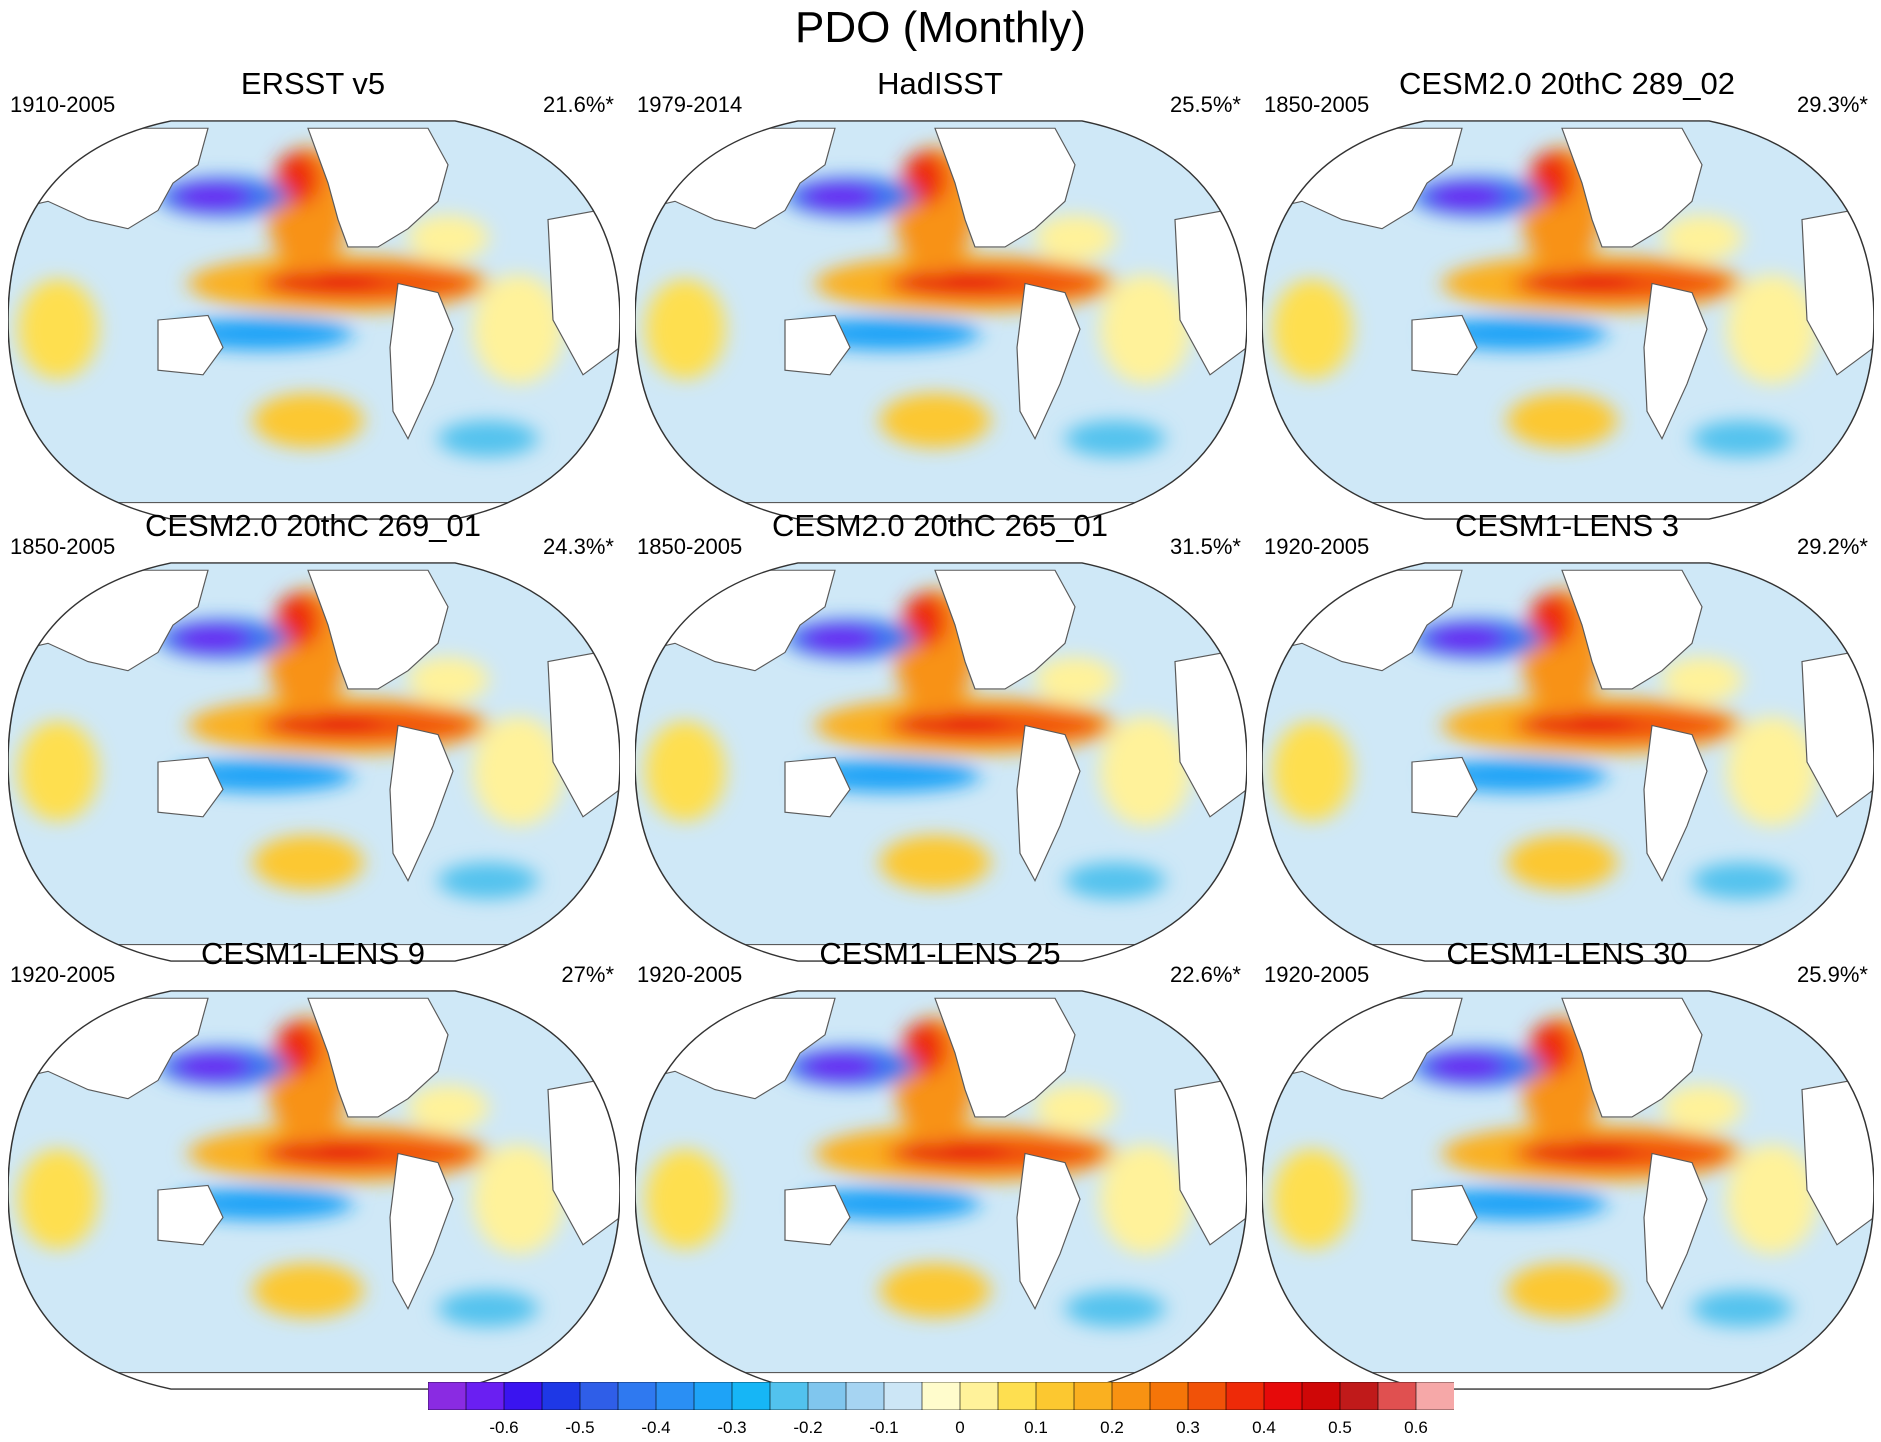 This screenshot has width=1881, height=1442. I want to click on panel-title: CESM1-LENS 9, so click(313, 953).